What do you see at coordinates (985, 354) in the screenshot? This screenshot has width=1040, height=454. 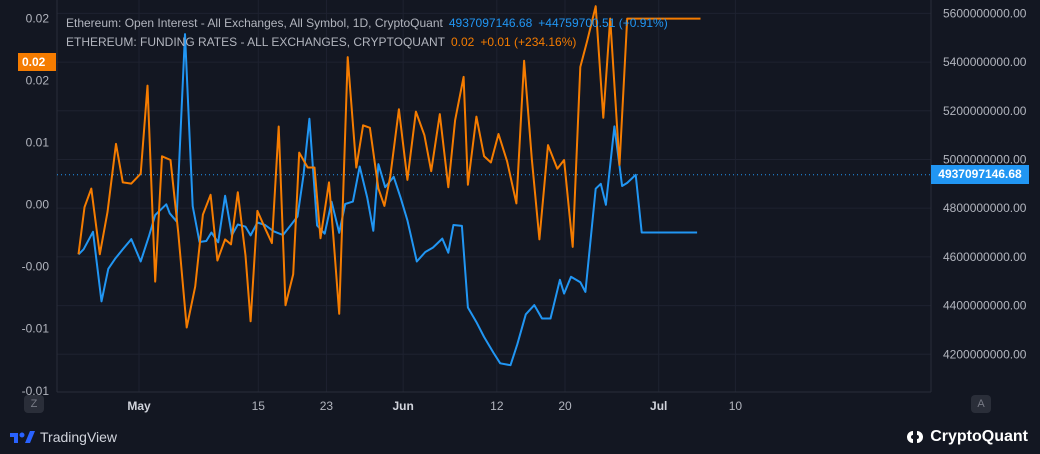 I see `right-tick-label: 4200000000.00` at bounding box center [985, 354].